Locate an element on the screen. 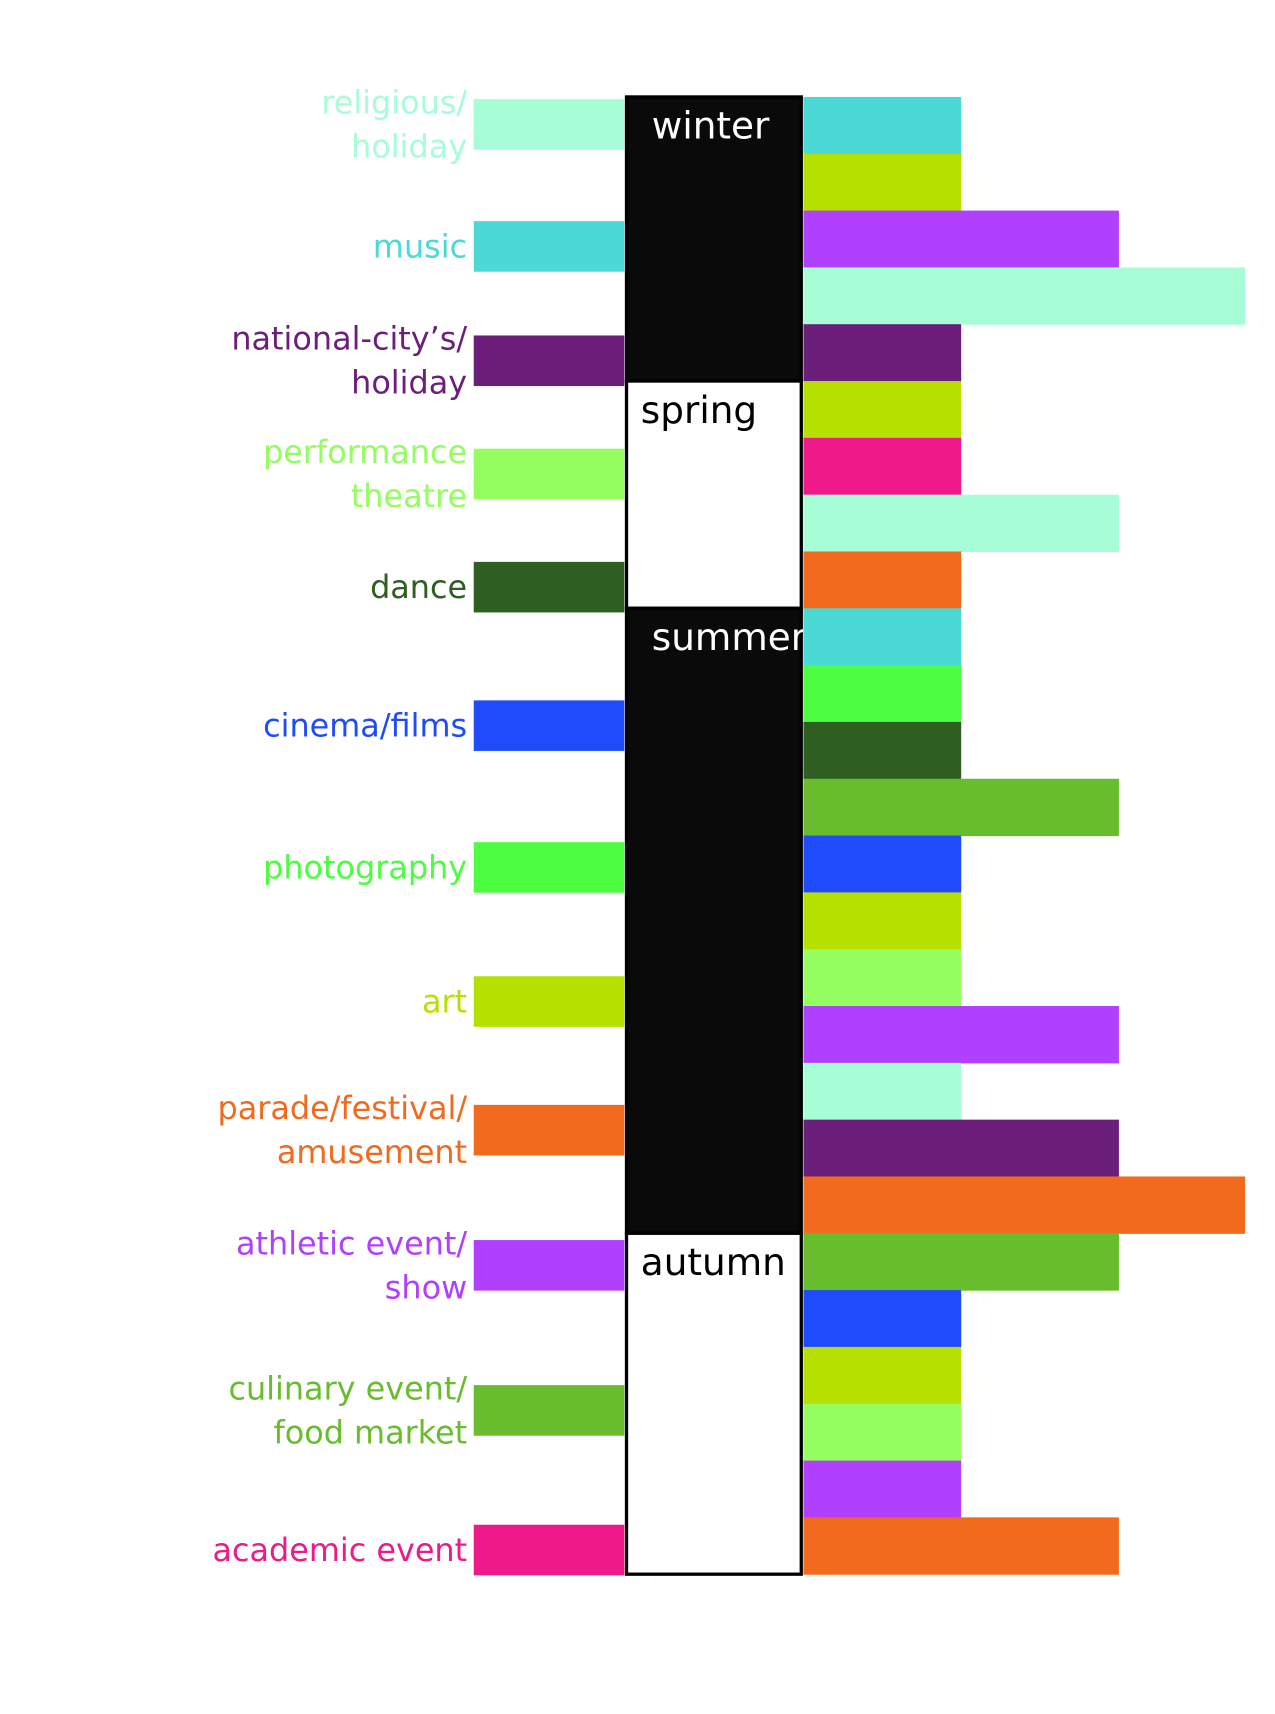 The width and height of the screenshot is (1275, 1714). season-label: winter is located at coordinates (711, 126).